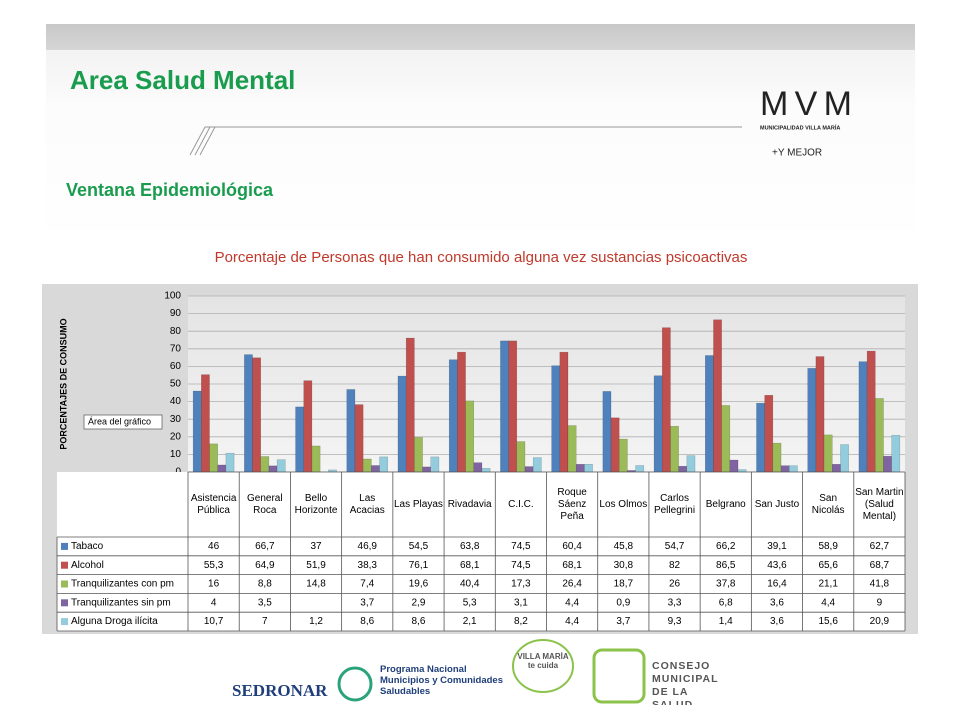 This screenshot has height=725, width=960. What do you see at coordinates (176, 366) in the screenshot?
I see `y-tick-label: 60` at bounding box center [176, 366].